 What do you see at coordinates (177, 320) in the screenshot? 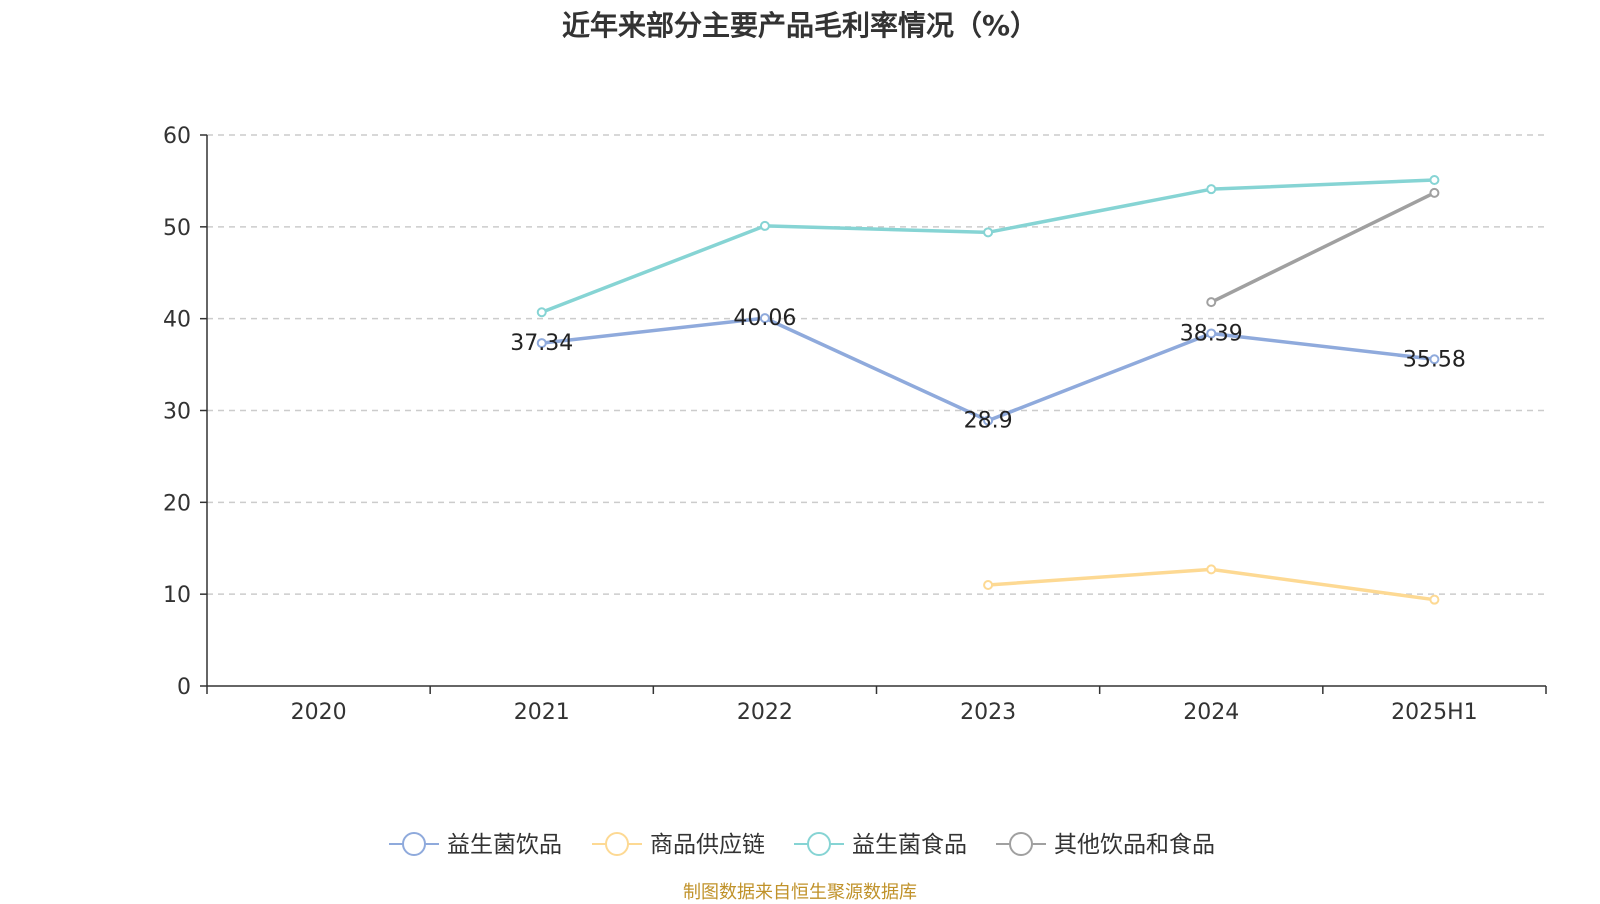
I see `y-tick-label-4: 40` at bounding box center [177, 320].